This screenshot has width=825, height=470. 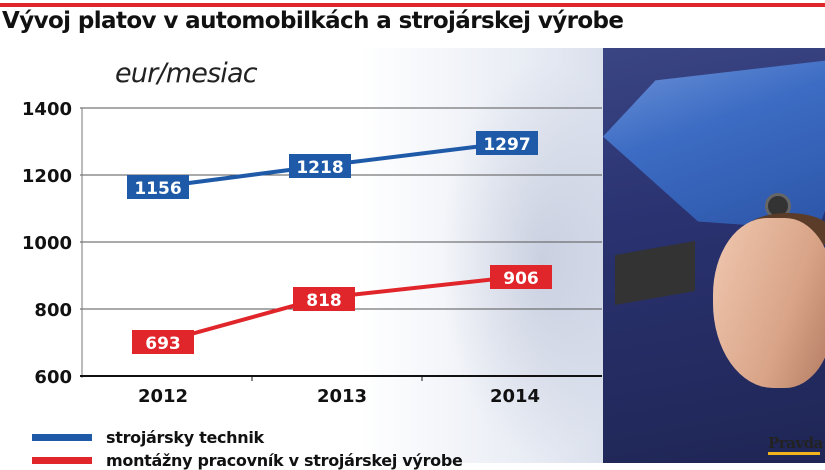 I want to click on x-tick-label: 2013, so click(x=342, y=396).